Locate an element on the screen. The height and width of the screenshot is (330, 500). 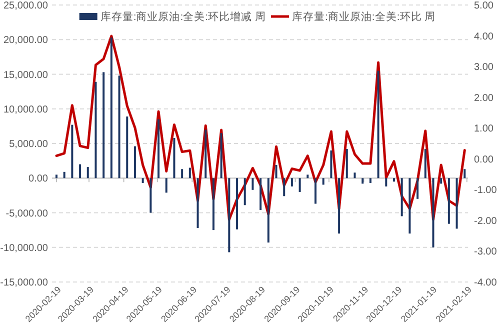
y2-tick-label: 4.00 is located at coordinates (484, 36).